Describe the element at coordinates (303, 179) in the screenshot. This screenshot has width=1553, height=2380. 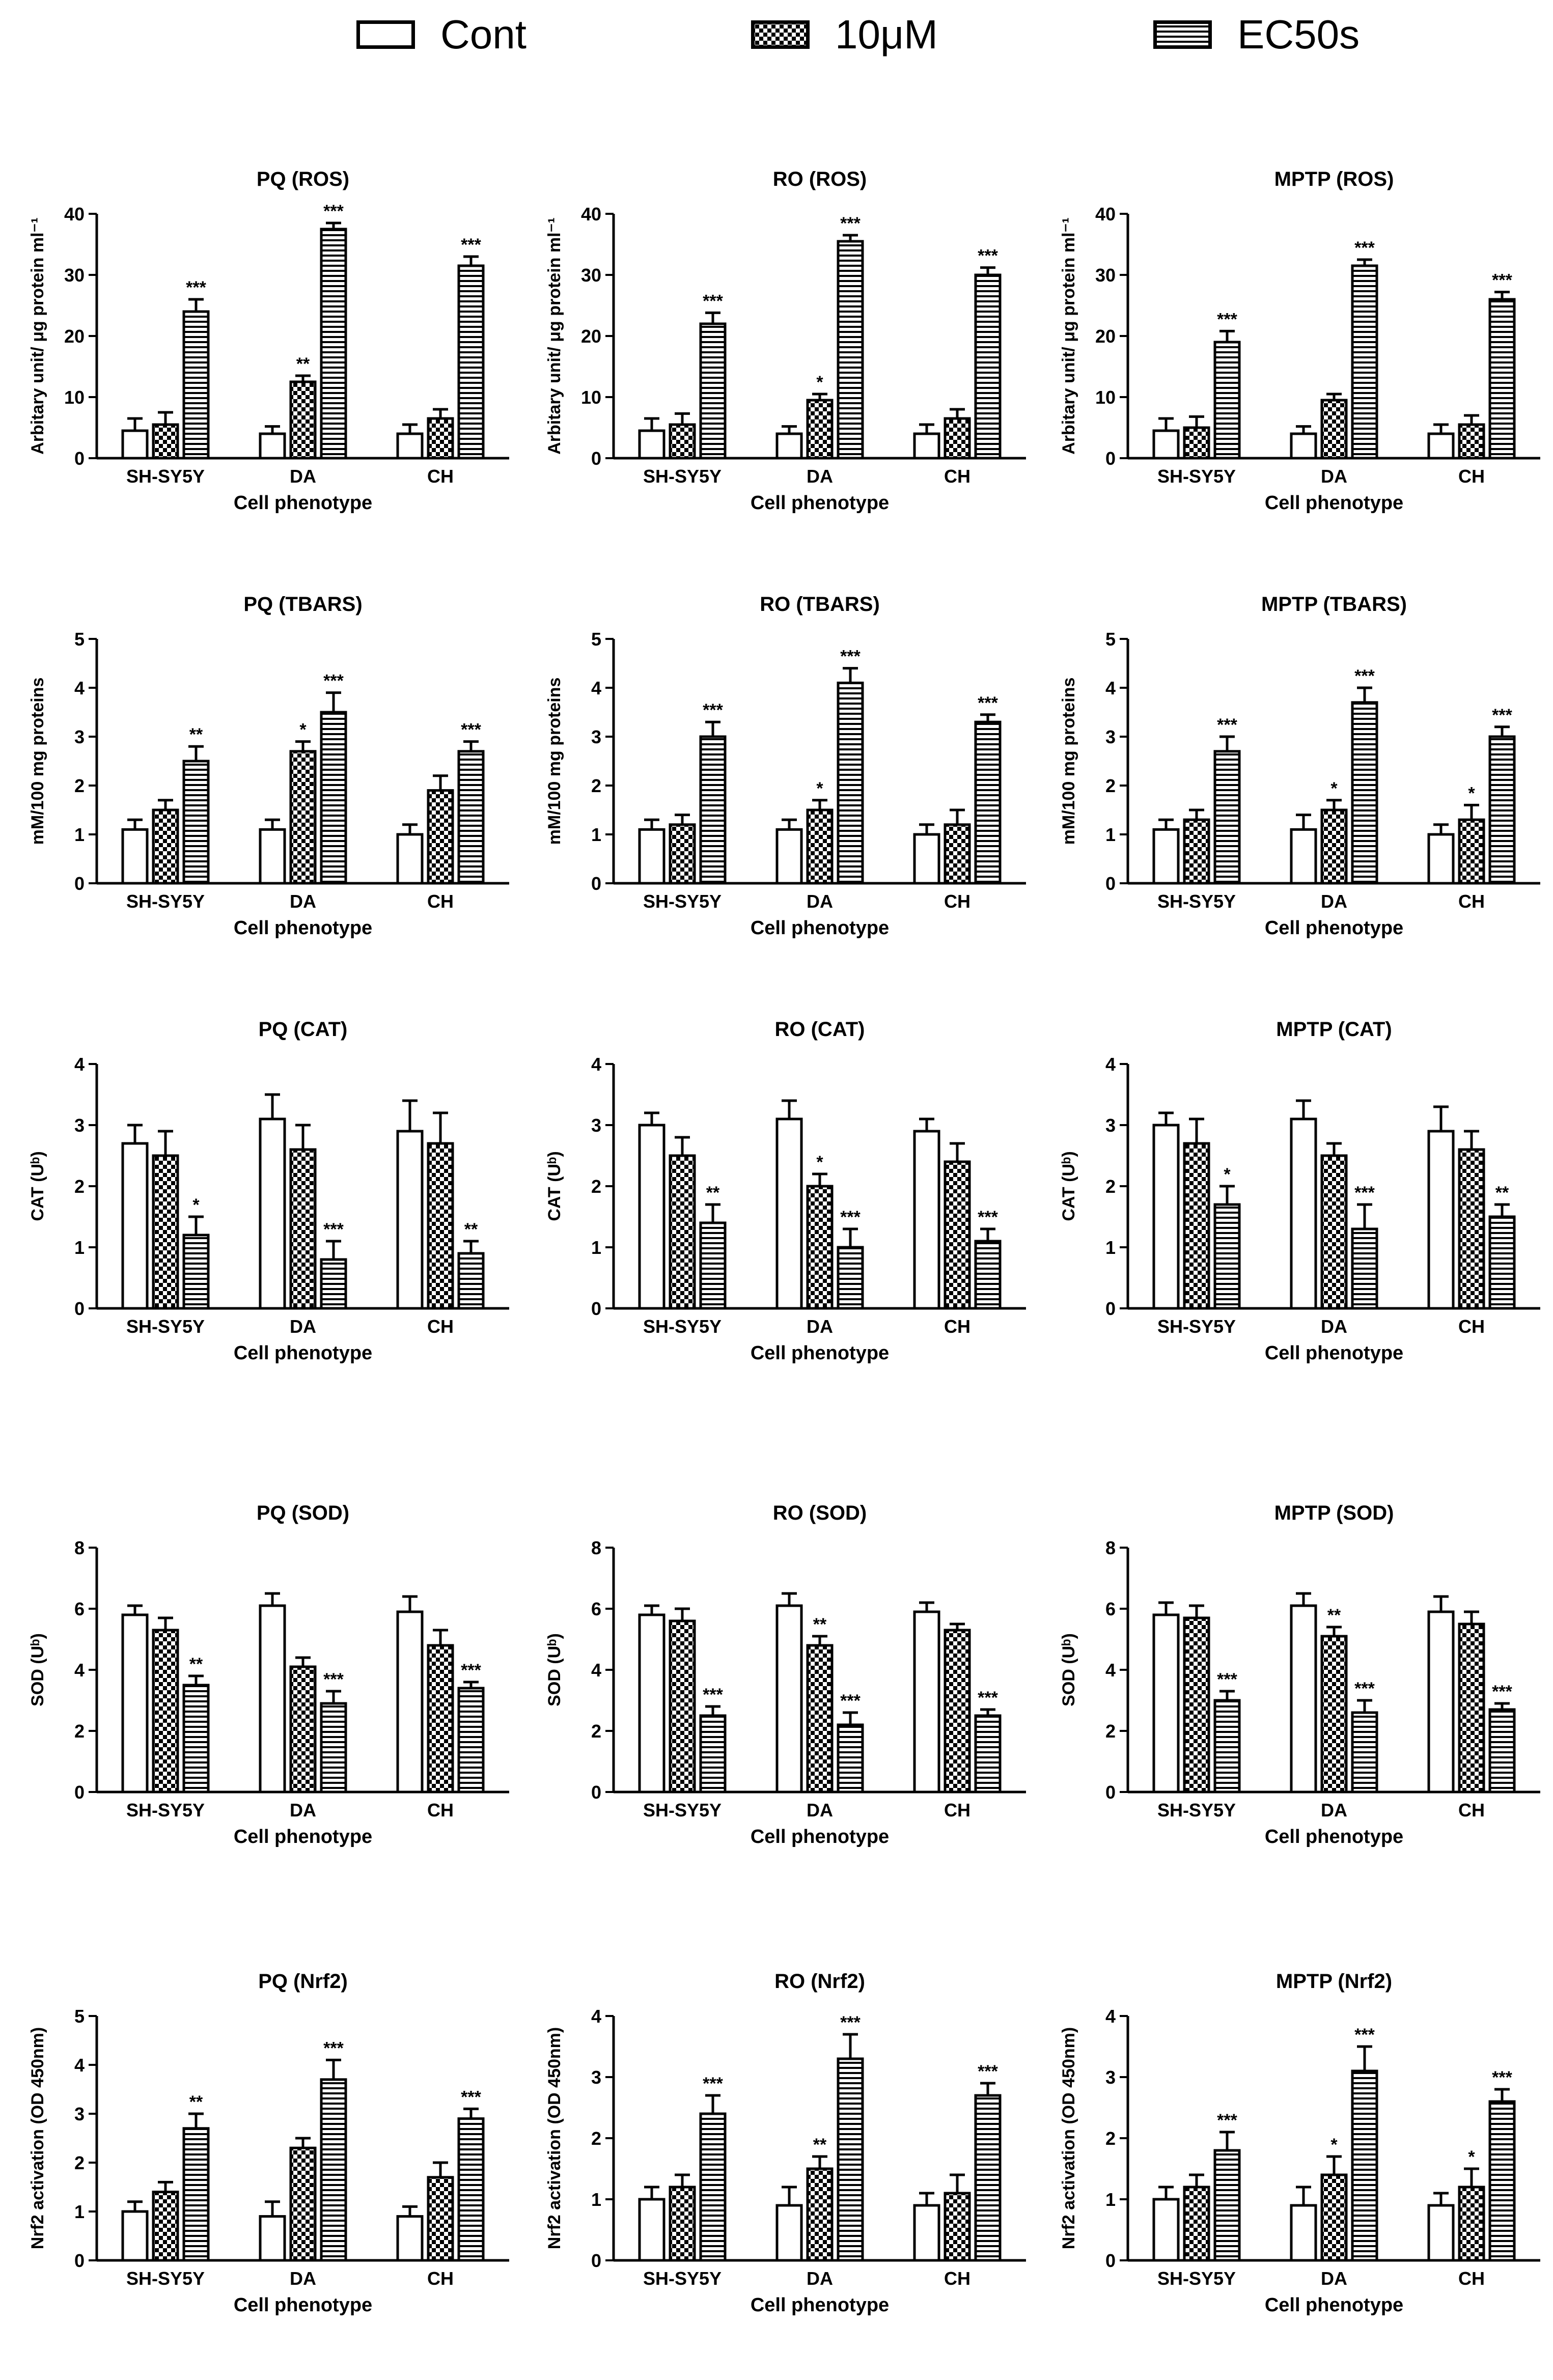
I see `chart-title: PQ (ROS)` at that location.